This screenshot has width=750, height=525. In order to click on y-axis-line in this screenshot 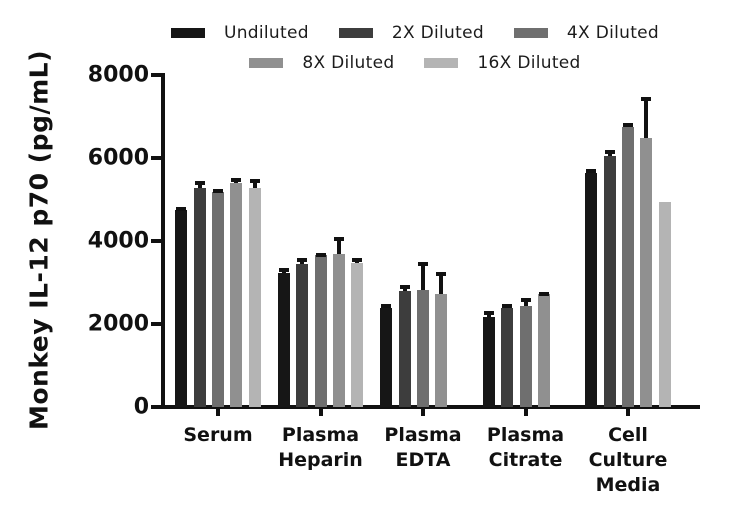, I will do `click(163, 241)`.